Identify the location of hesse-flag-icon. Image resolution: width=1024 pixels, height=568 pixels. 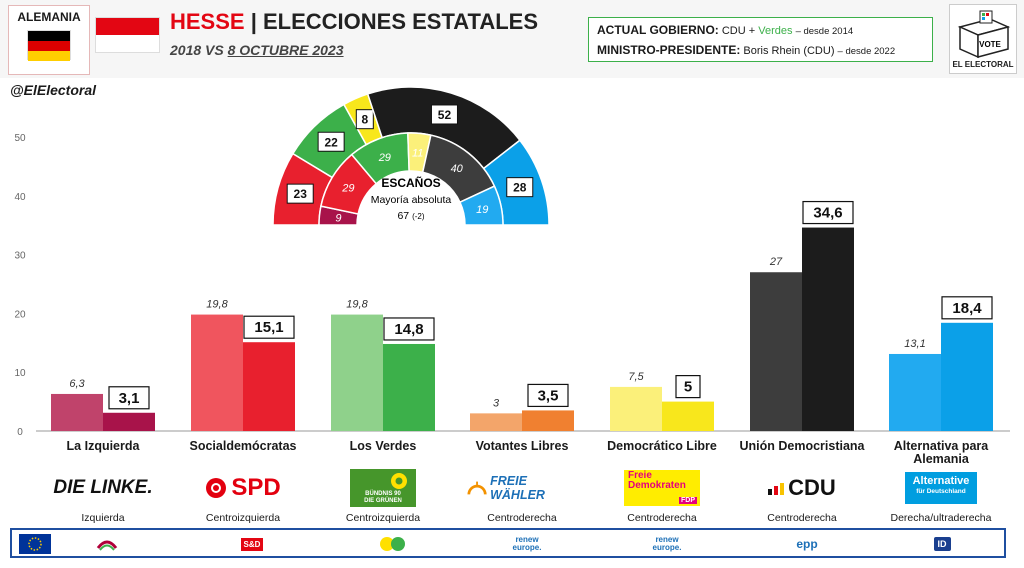
(127, 35).